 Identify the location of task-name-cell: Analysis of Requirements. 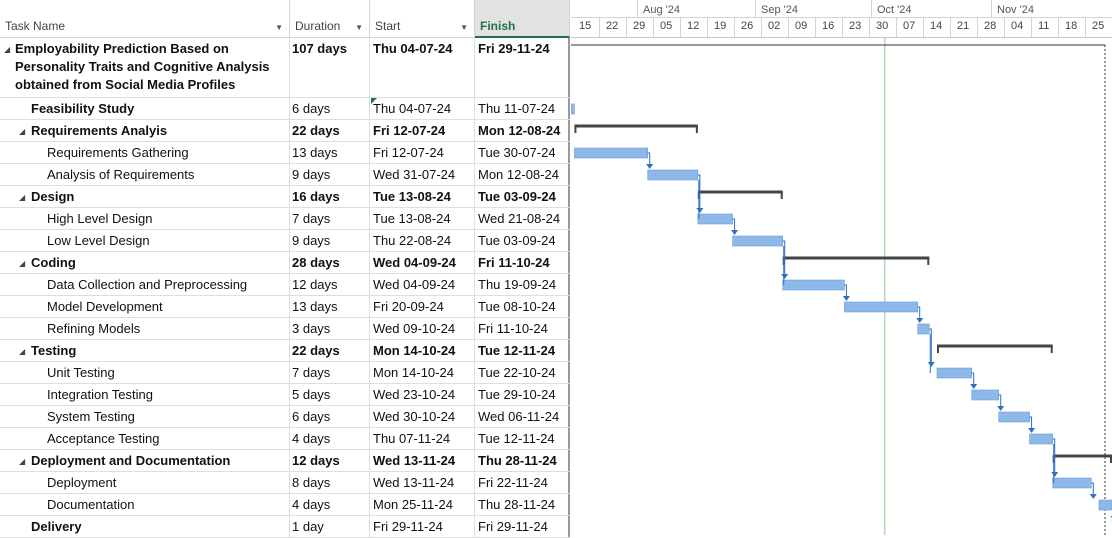
(145, 174).